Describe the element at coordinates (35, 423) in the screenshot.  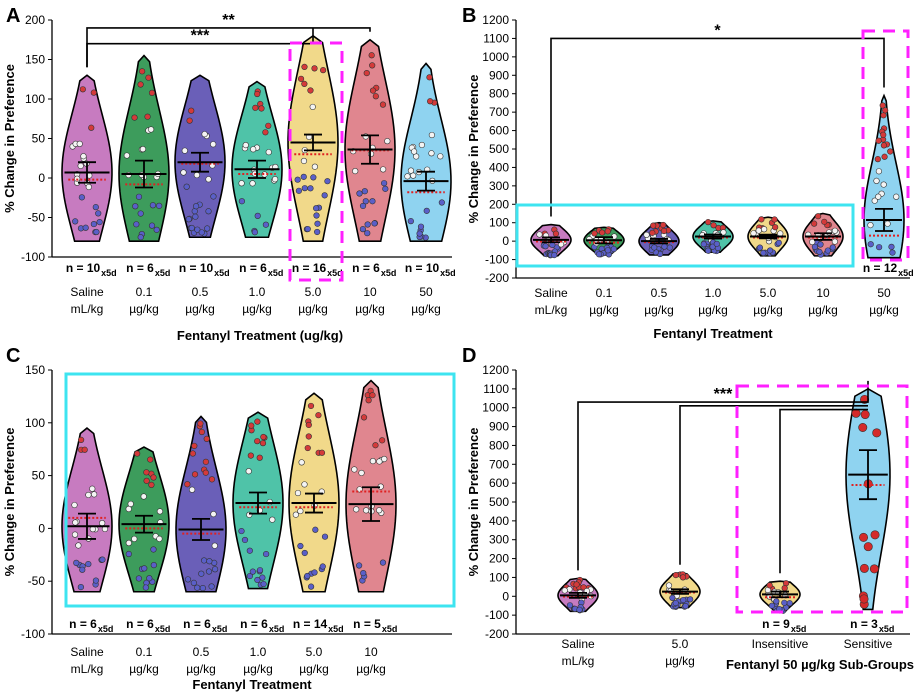
I see `y-tick-label: 100` at that location.